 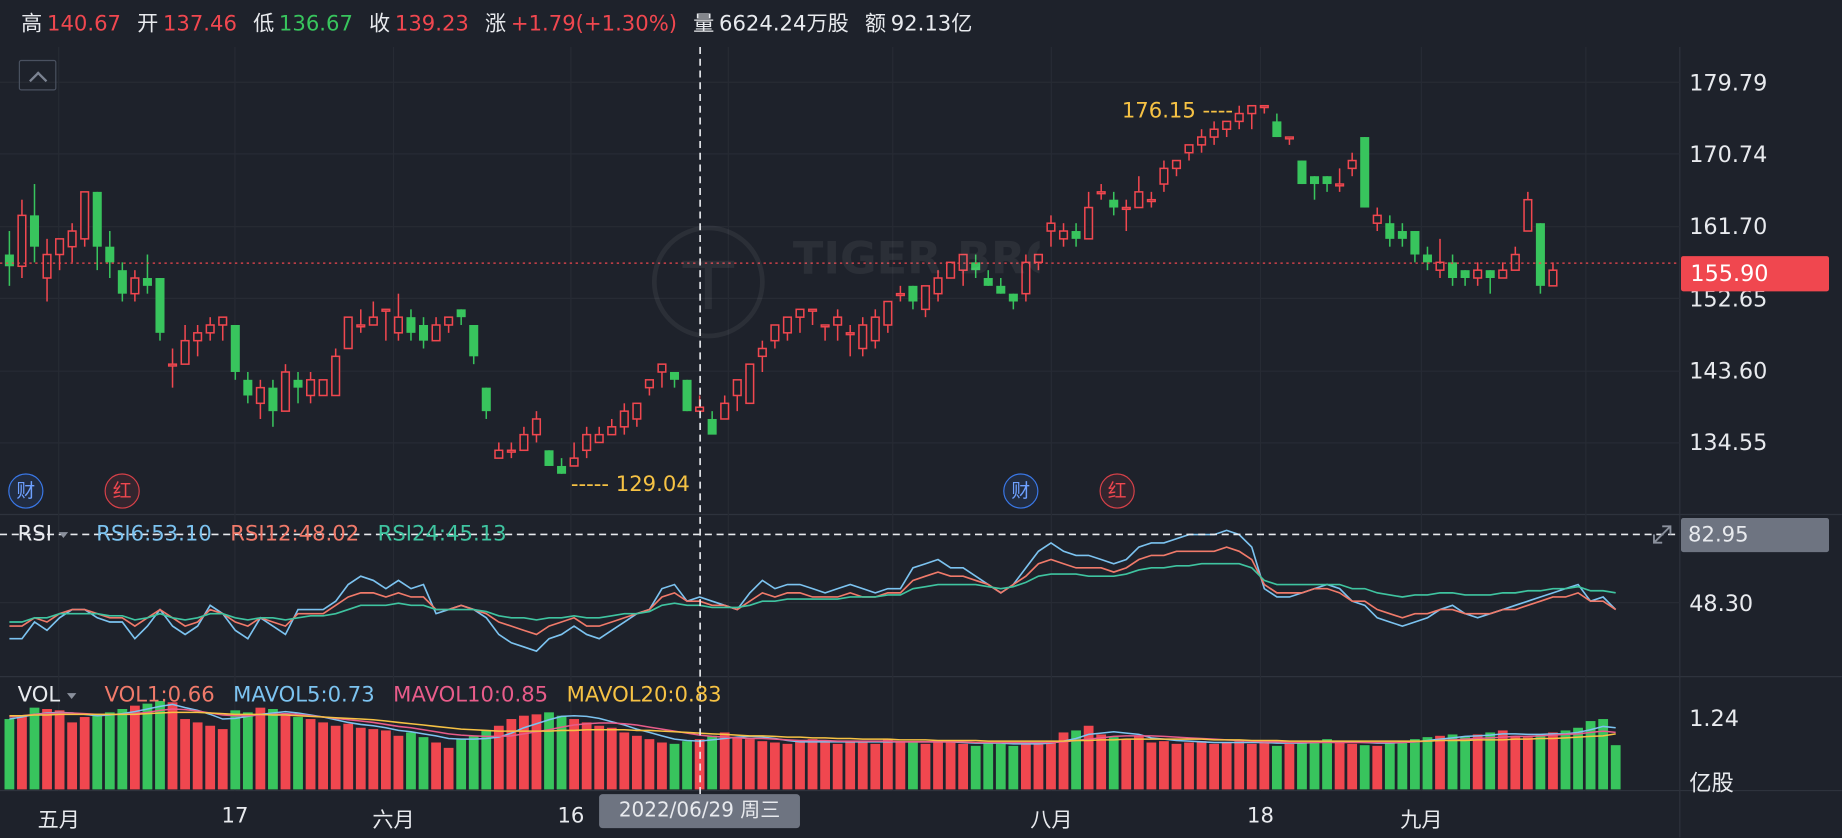 What do you see at coordinates (47, 695) in the screenshot?
I see `vol-indicator-selector: VOL` at bounding box center [47, 695].